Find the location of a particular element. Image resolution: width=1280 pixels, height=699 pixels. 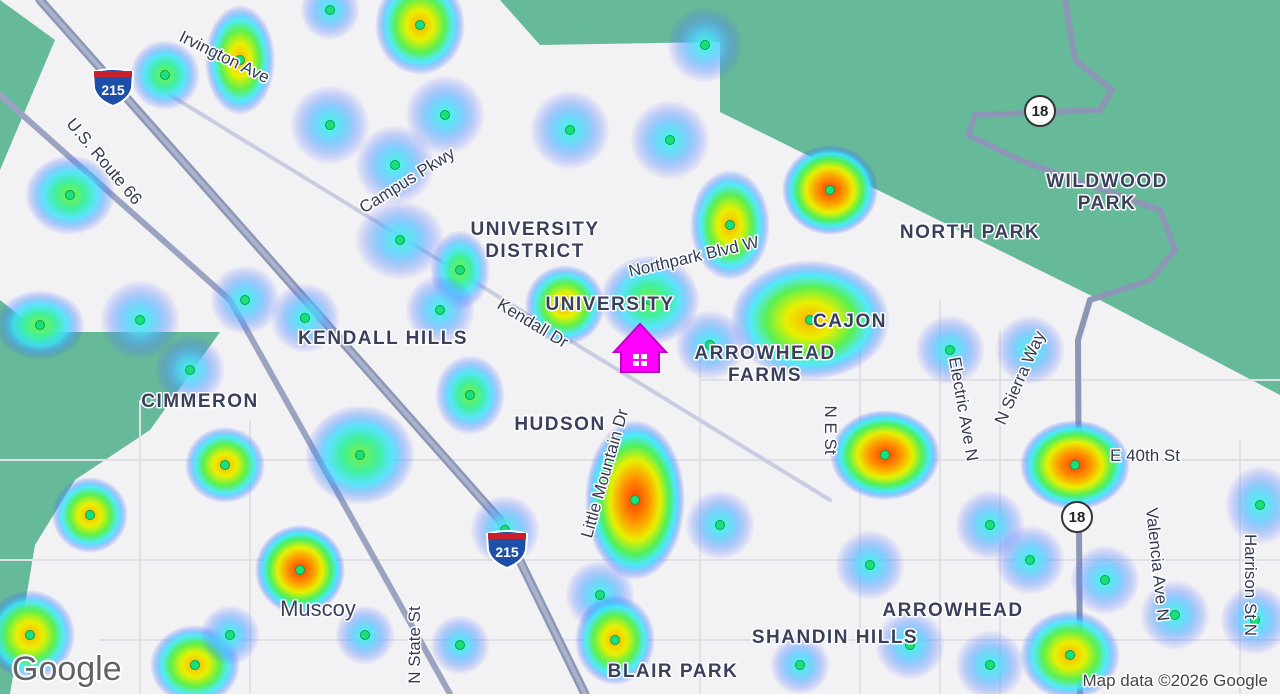

place-label: FARMS is located at coordinates (765, 375).